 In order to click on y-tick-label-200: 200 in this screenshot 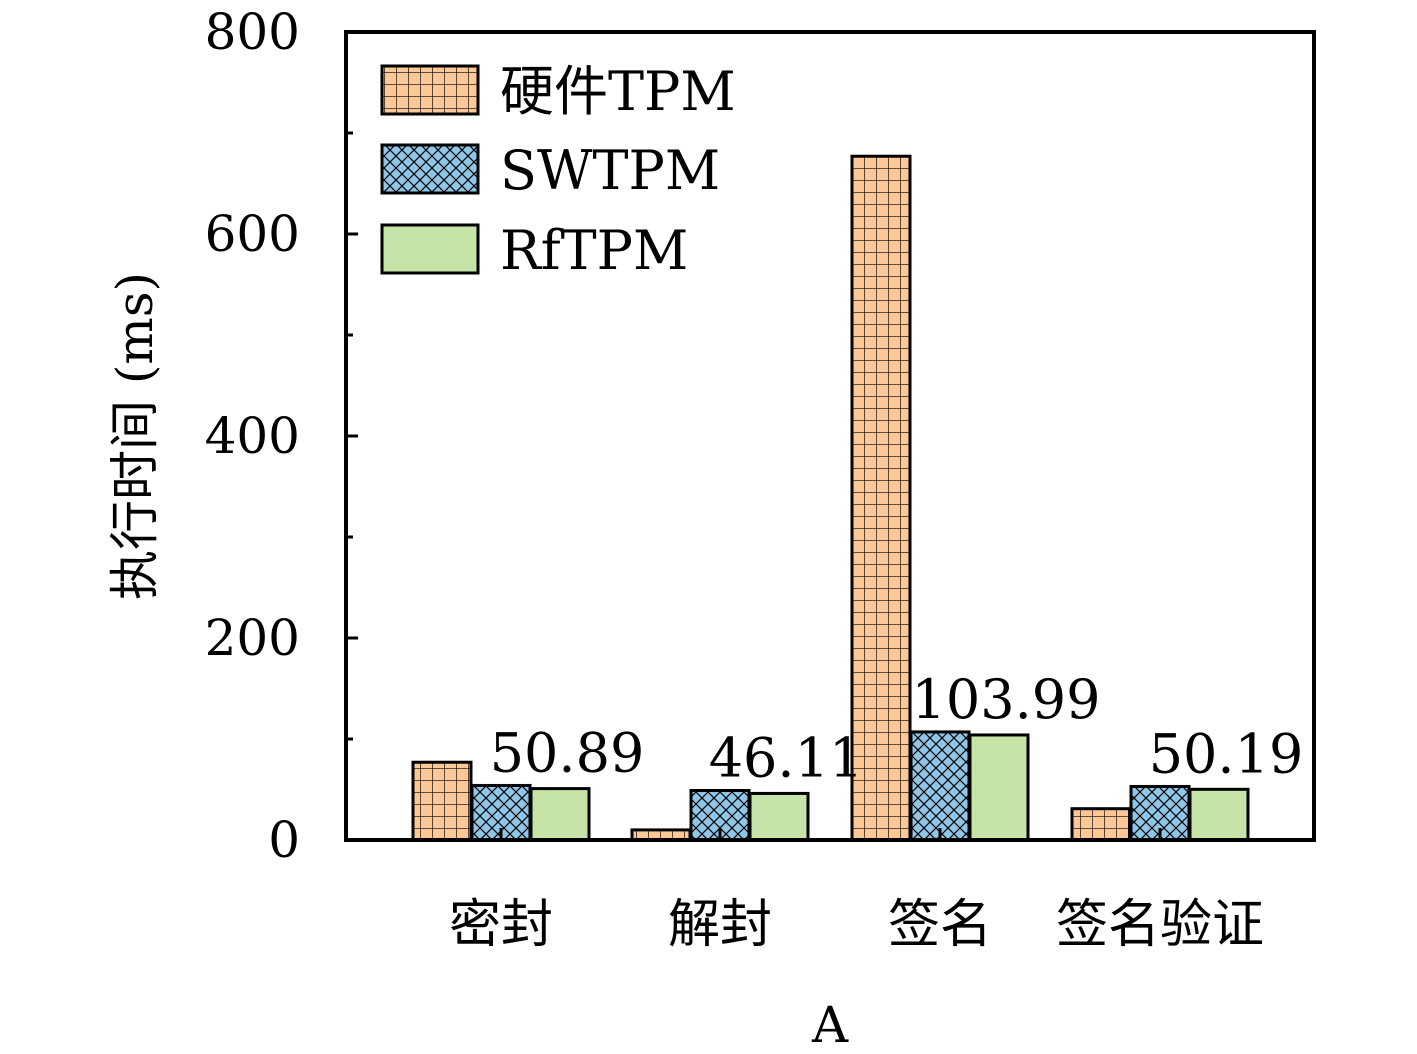, I will do `click(252, 638)`.